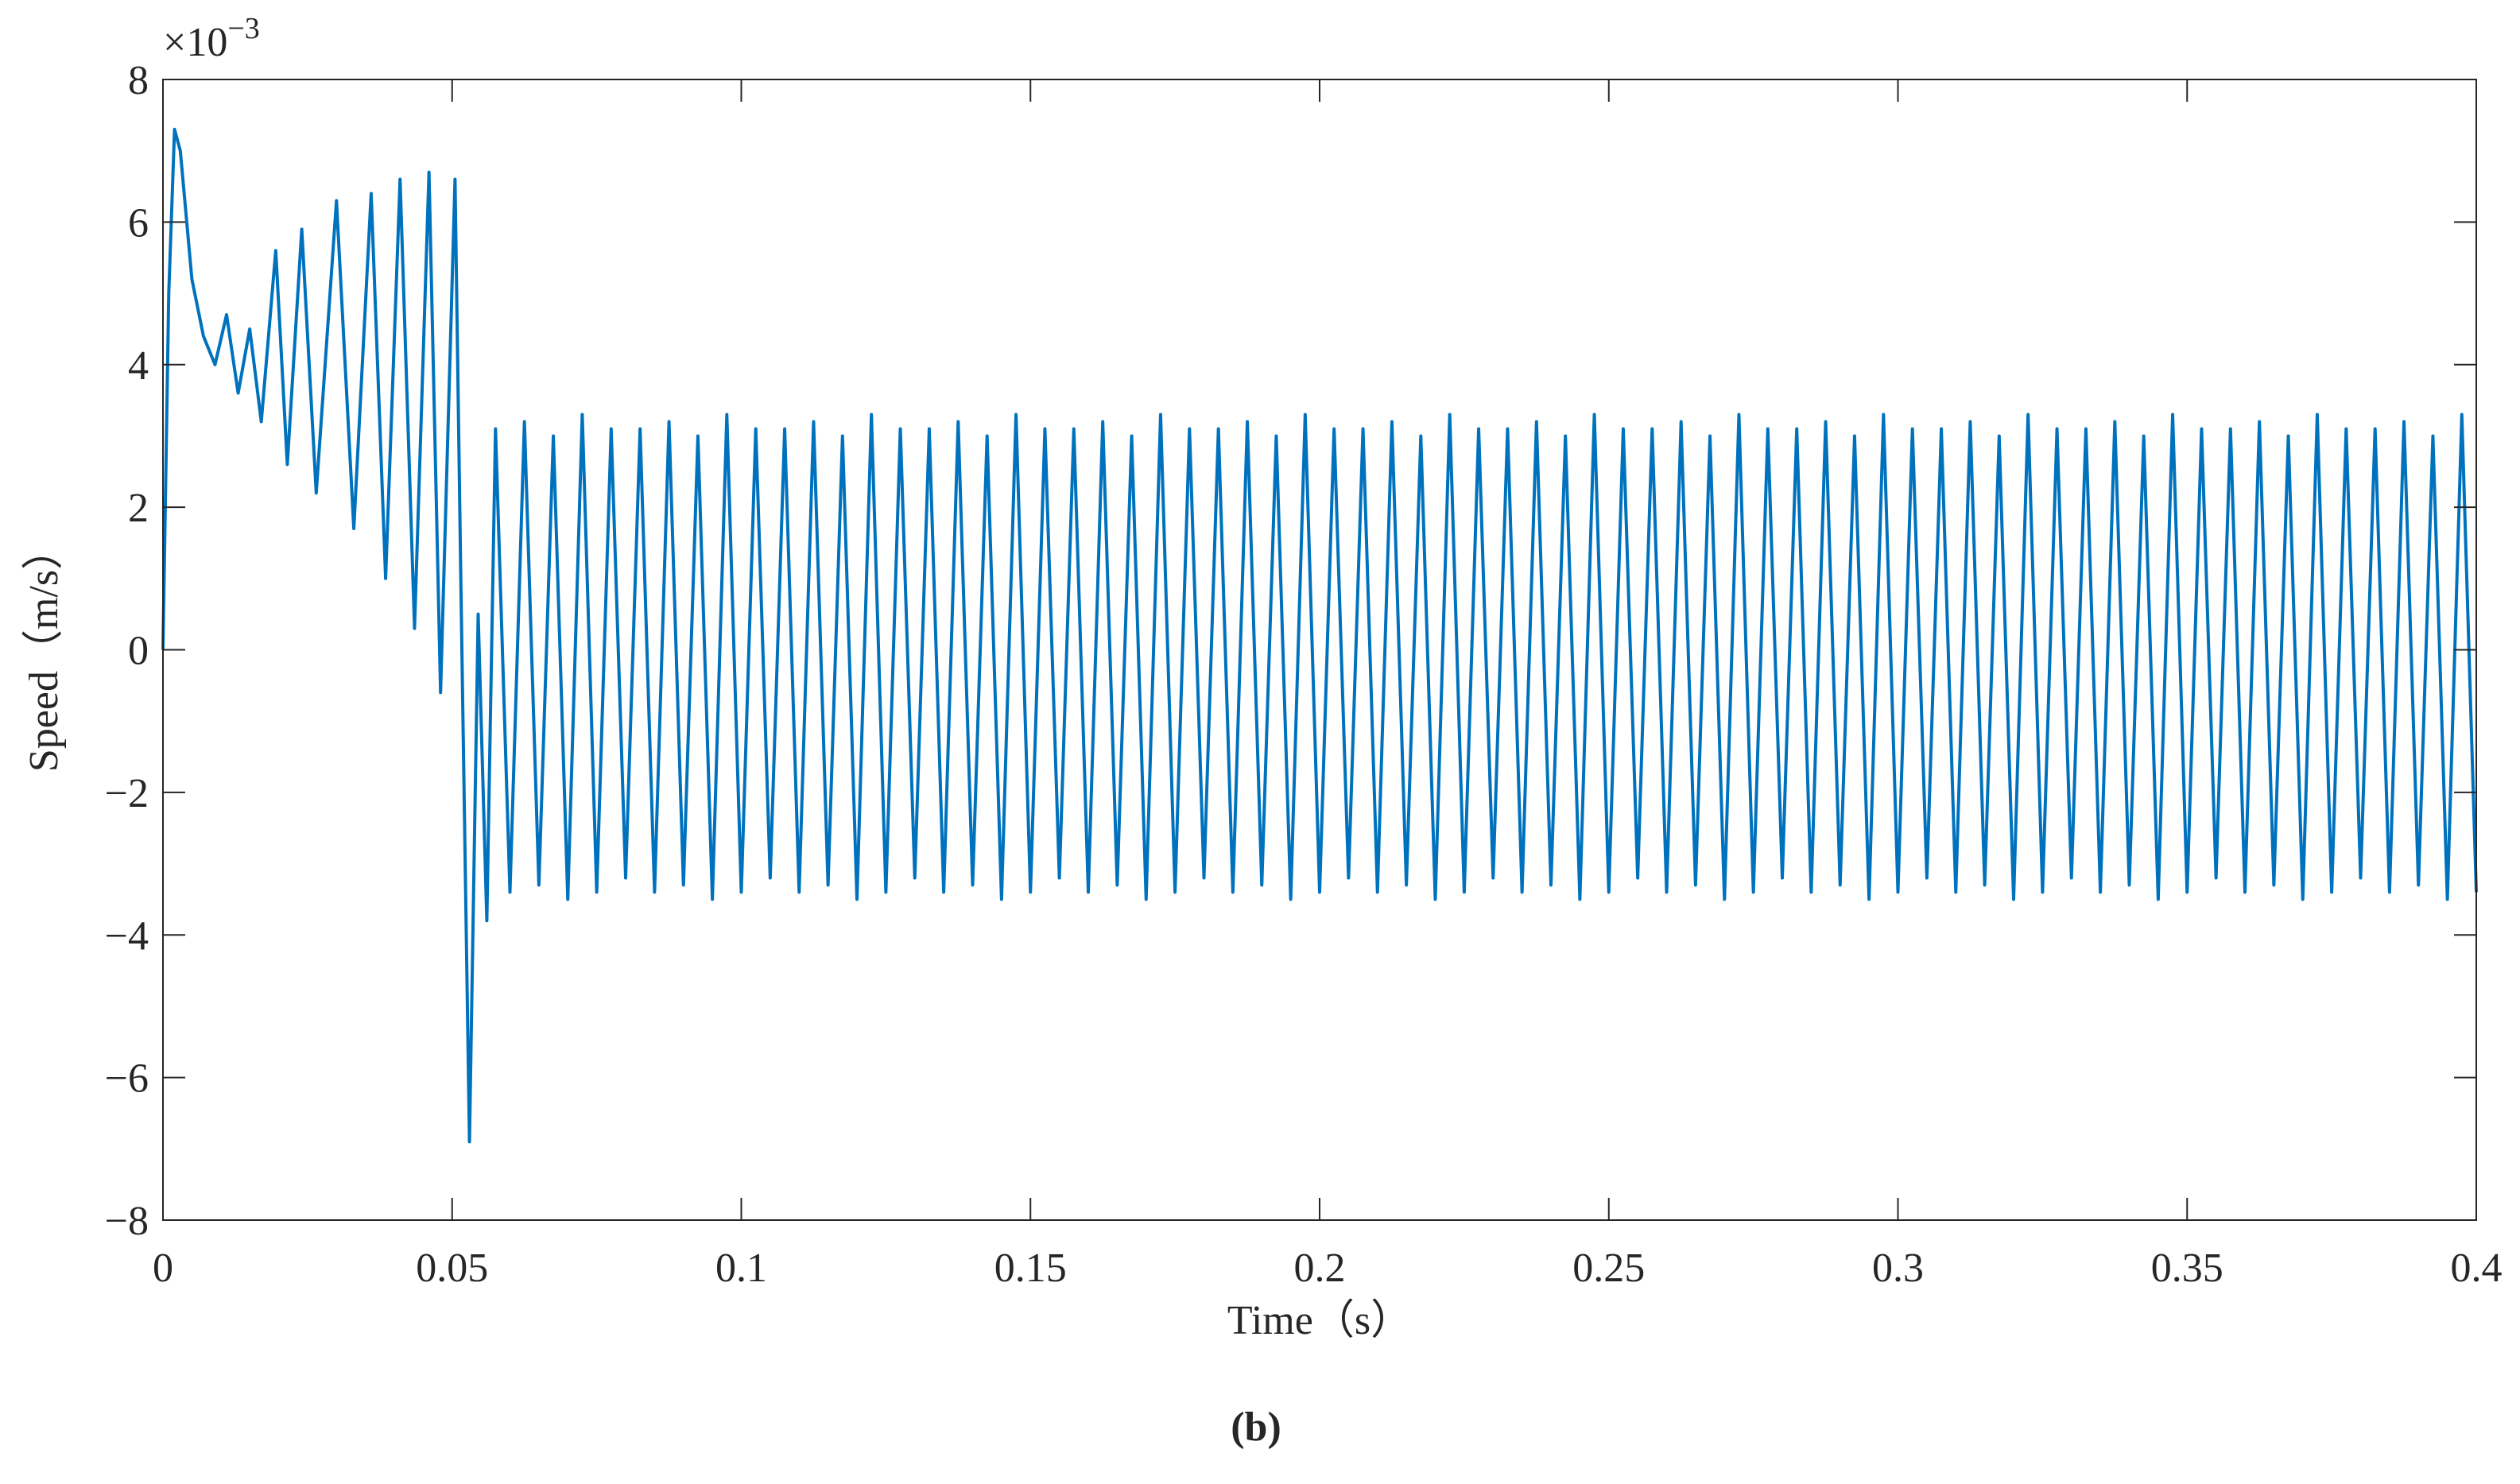 This screenshot has height=1484, width=2520. What do you see at coordinates (44, 650) in the screenshot?
I see `y-axis-label: Speed（m/s）` at bounding box center [44, 650].